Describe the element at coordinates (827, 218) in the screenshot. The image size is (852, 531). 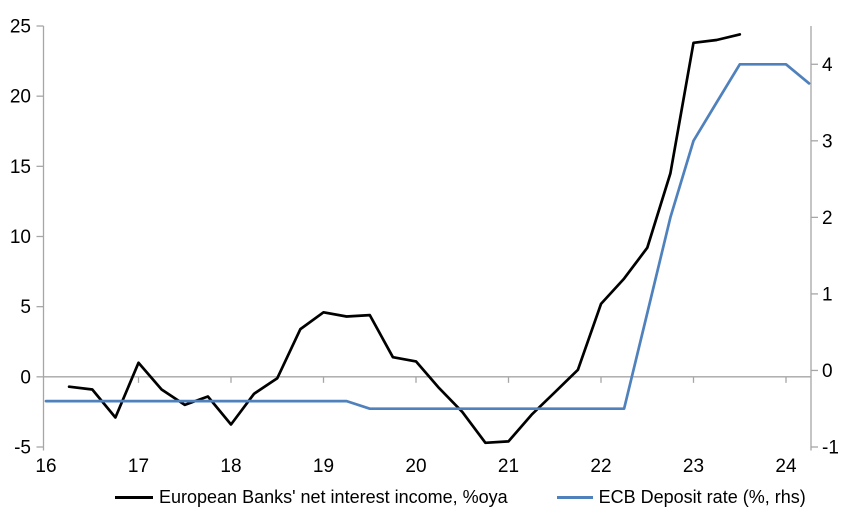
I see `right-axis-tick-label: 2` at that location.